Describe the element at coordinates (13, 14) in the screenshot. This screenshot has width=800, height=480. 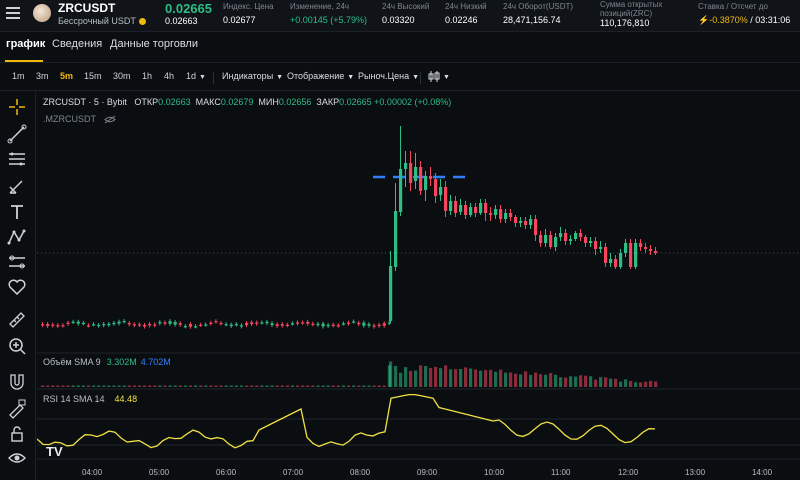
I see `menu-icon` at that location.